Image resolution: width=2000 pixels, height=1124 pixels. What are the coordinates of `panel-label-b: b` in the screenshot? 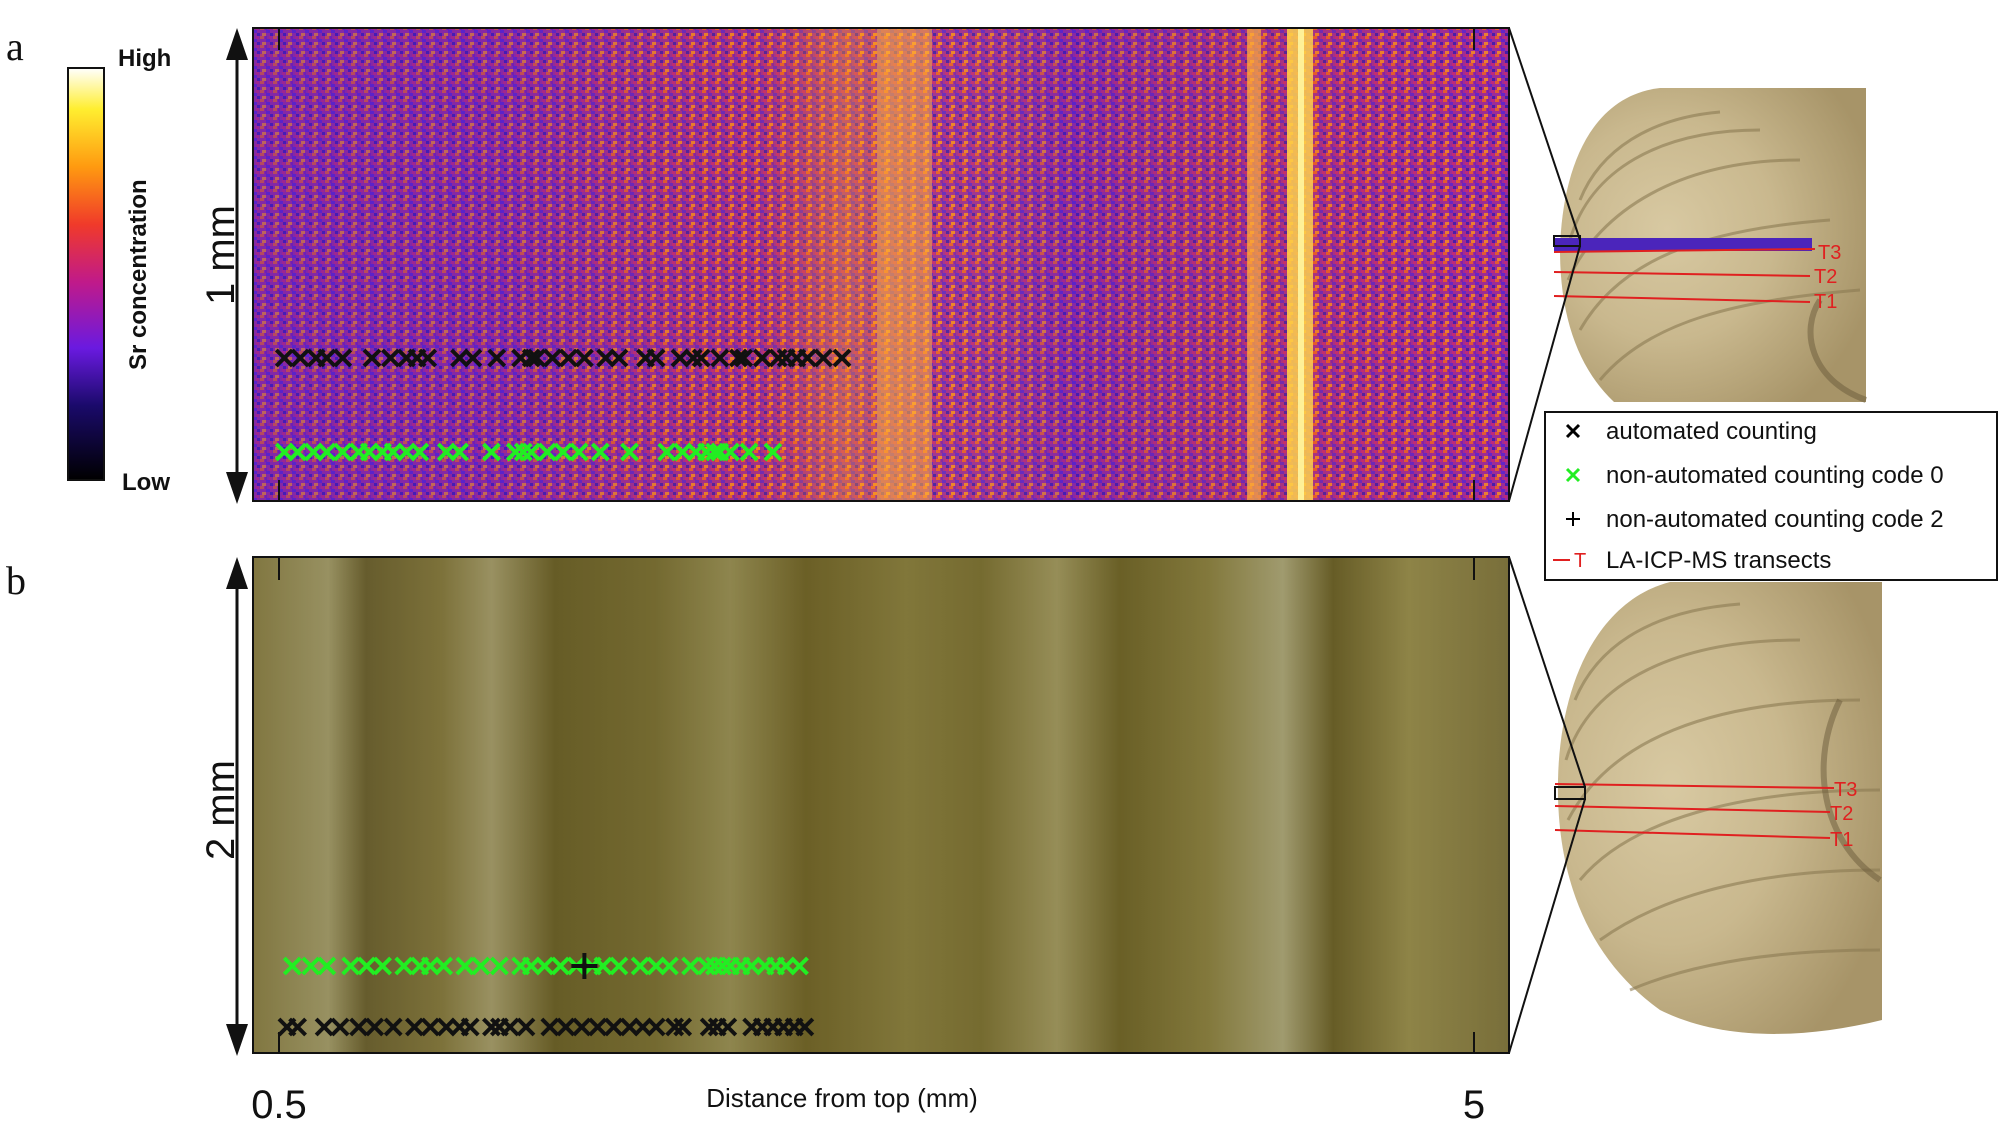 It's located at (16, 580).